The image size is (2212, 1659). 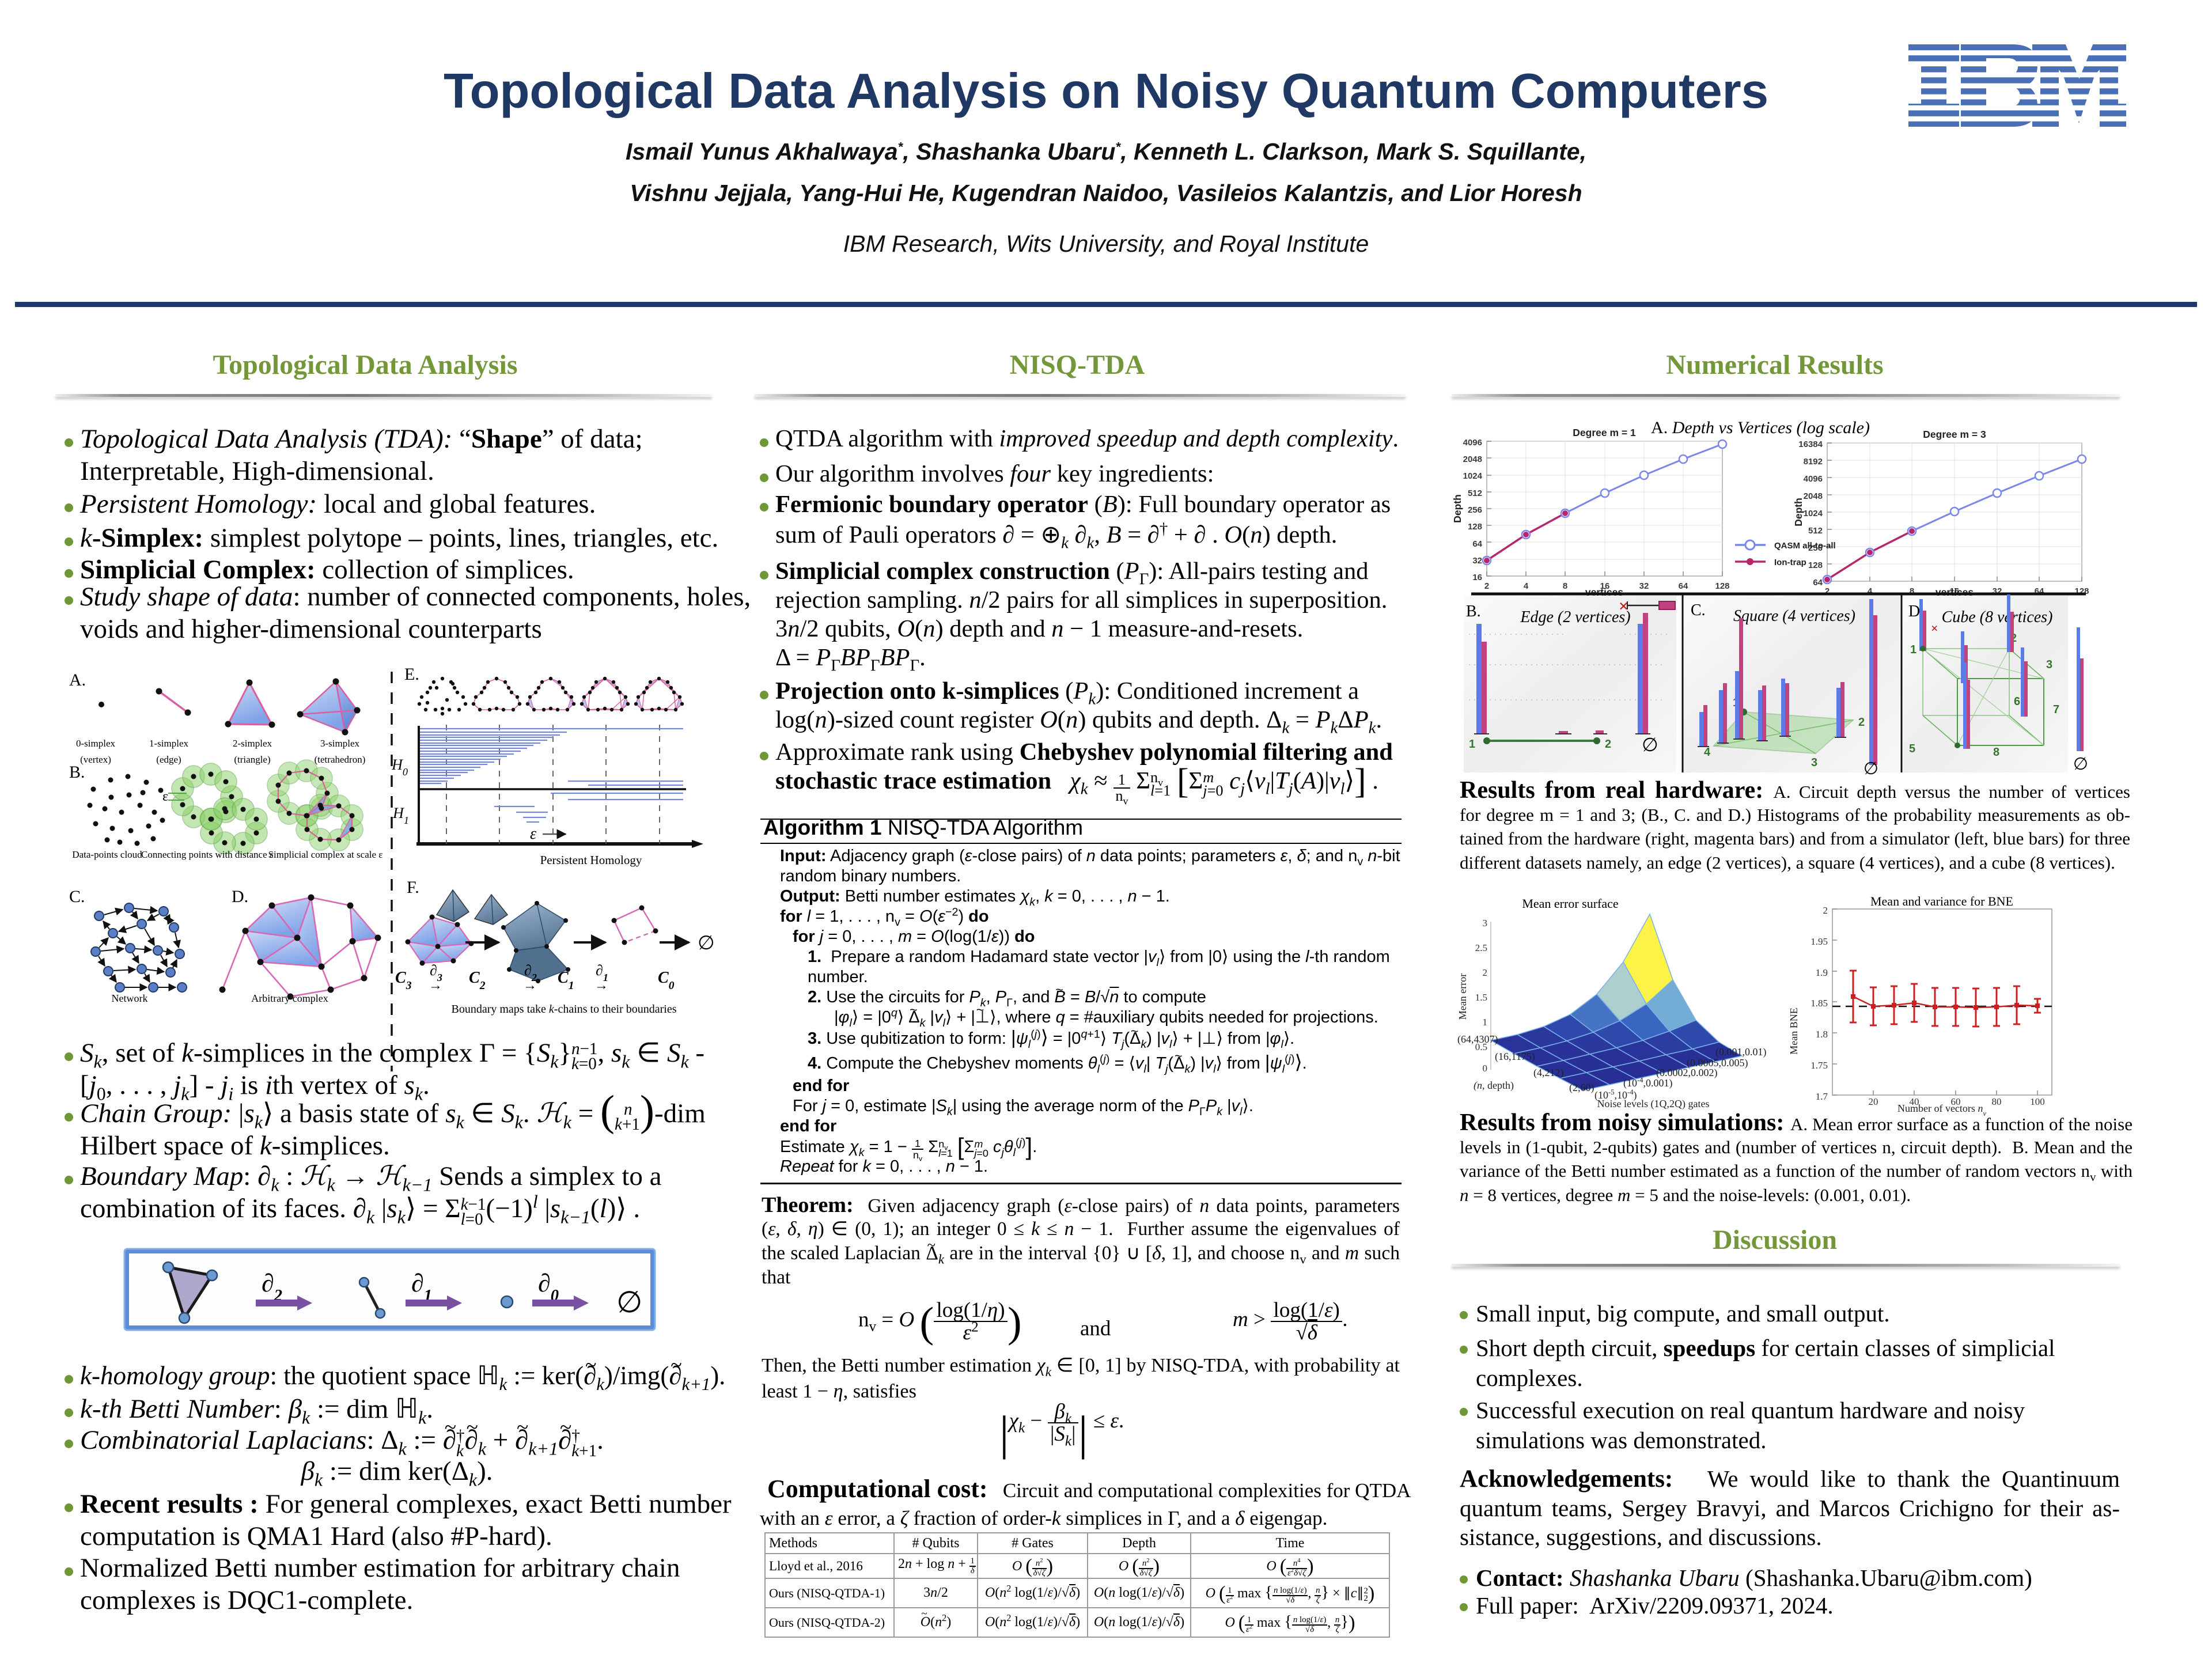 What do you see at coordinates (1941, 901) in the screenshot?
I see `svg-text: Mean and variance for BNE` at bounding box center [1941, 901].